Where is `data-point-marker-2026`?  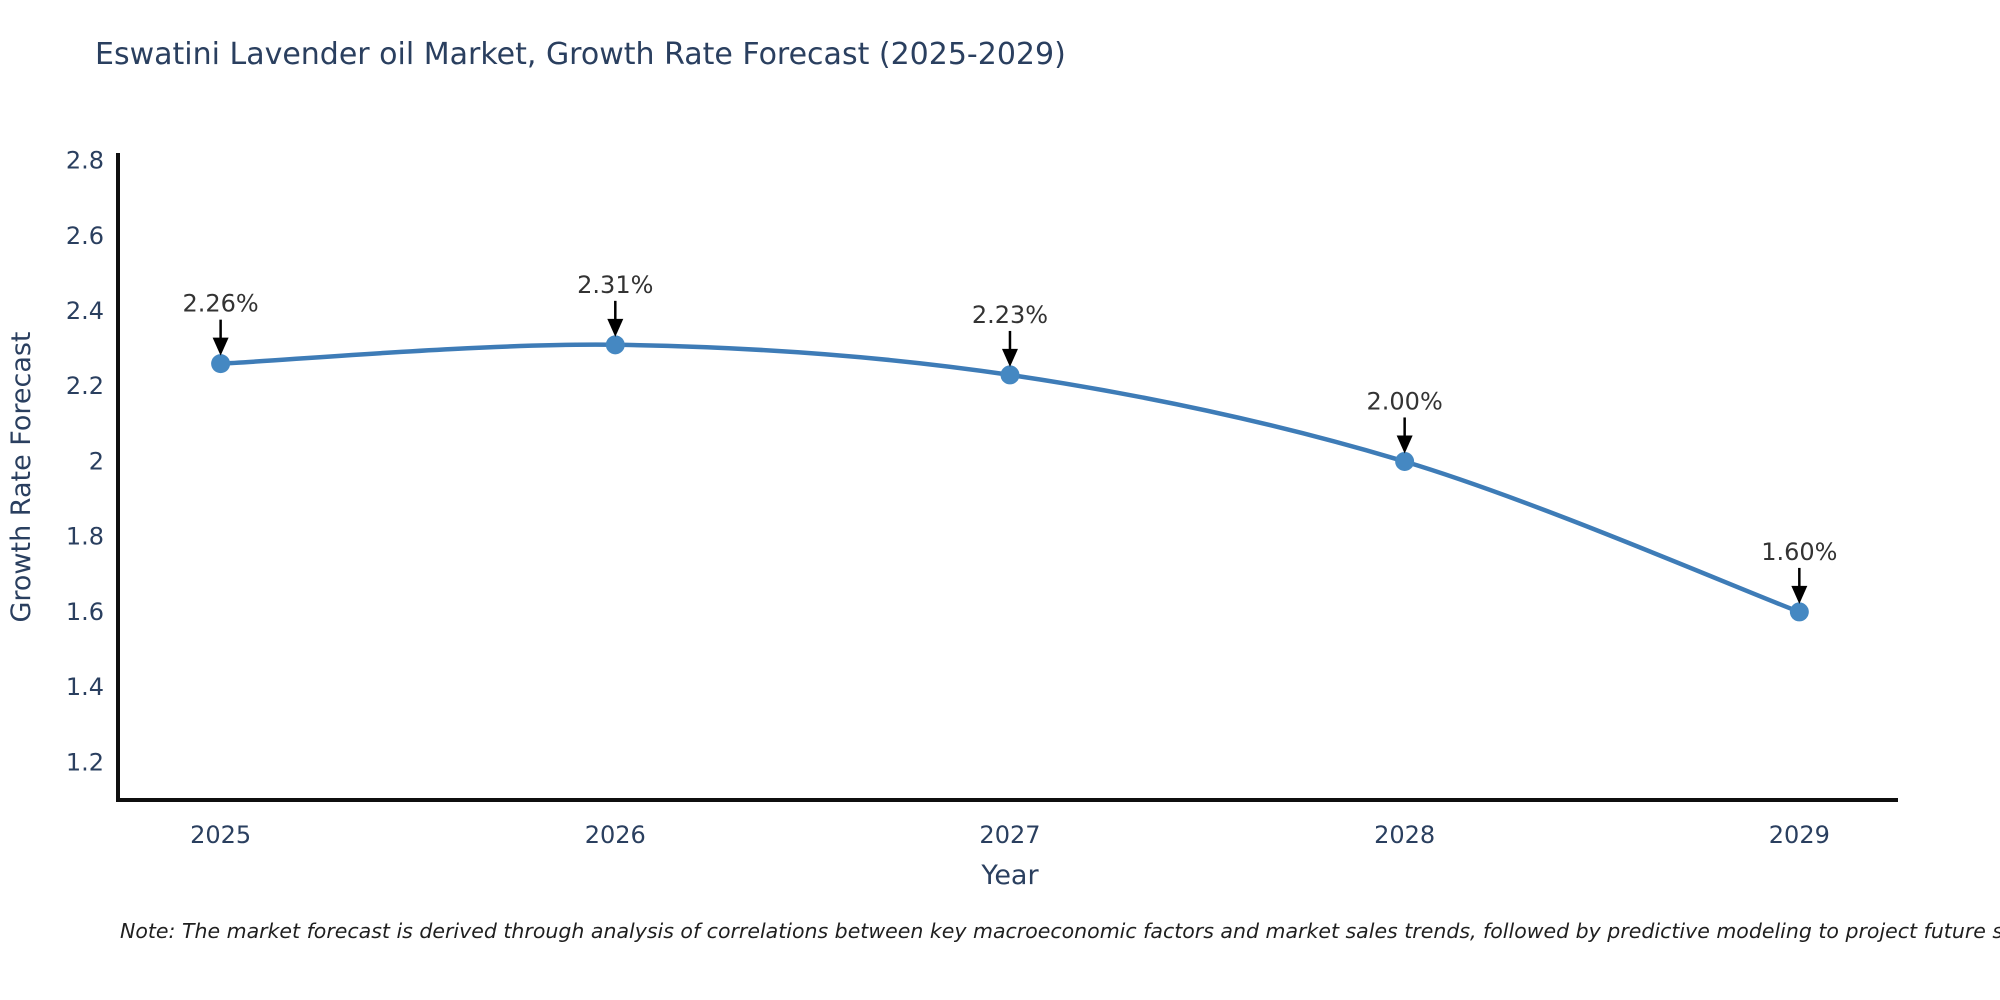 data-point-marker-2026 is located at coordinates (615, 345).